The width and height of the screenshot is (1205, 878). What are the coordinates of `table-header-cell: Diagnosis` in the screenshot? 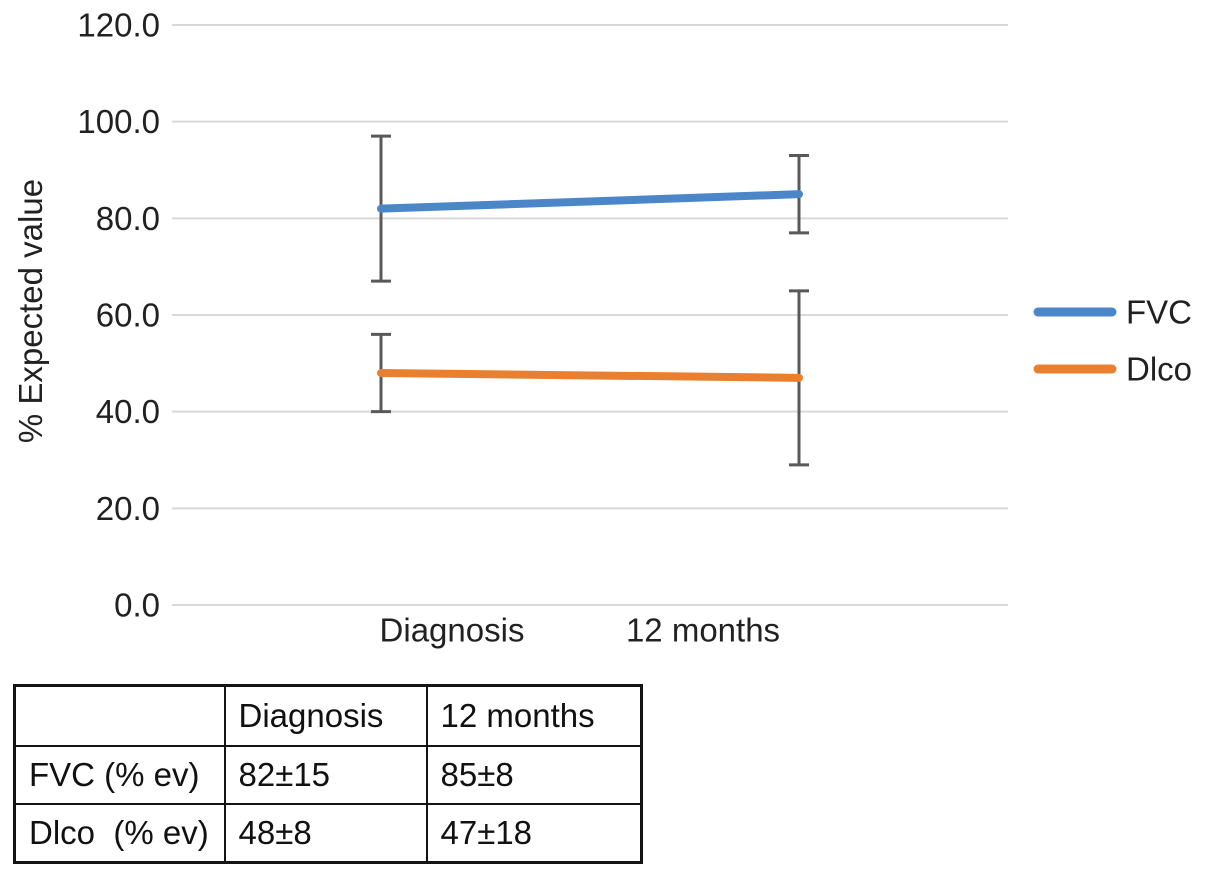 It's located at (325, 715).